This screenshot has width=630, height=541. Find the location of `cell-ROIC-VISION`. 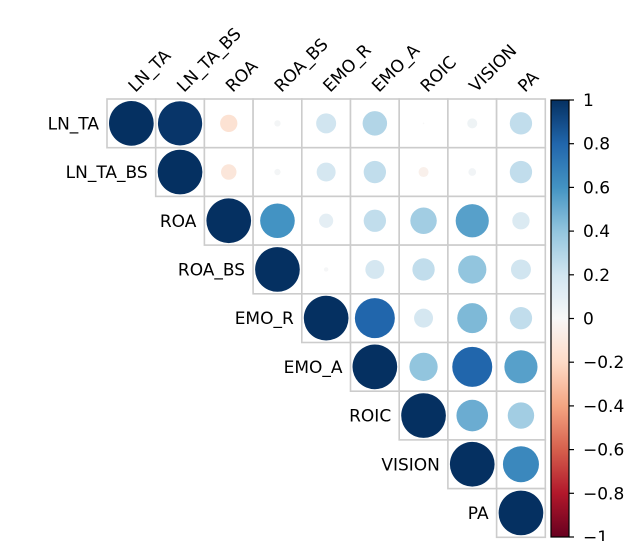

cell-ROIC-VISION is located at coordinates (472, 415).